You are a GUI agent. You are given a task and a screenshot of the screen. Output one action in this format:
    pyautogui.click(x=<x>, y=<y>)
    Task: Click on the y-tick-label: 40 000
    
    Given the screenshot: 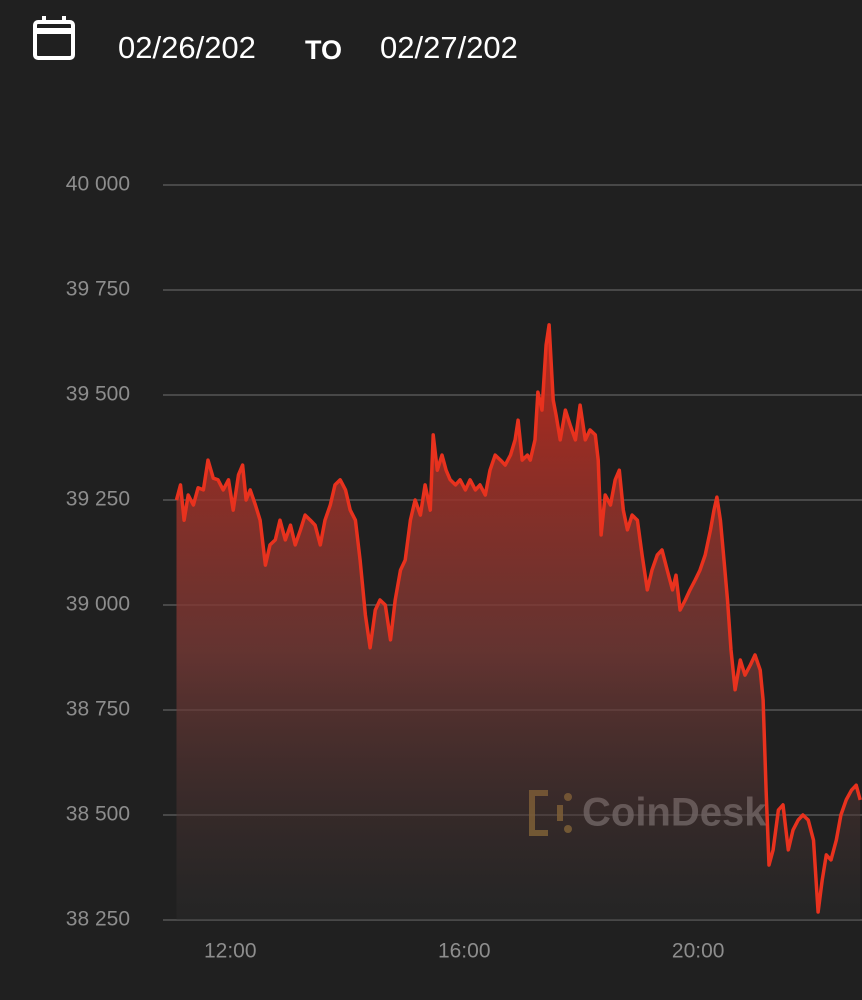 What is the action you would take?
    pyautogui.click(x=98, y=184)
    